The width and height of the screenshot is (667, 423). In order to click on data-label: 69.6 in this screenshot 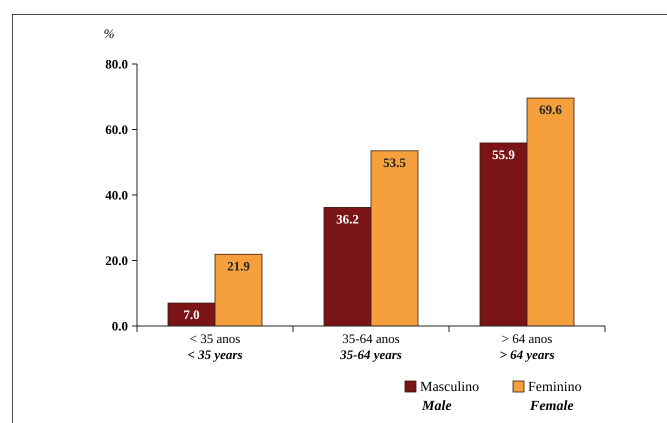, I will do `click(550, 110)`.